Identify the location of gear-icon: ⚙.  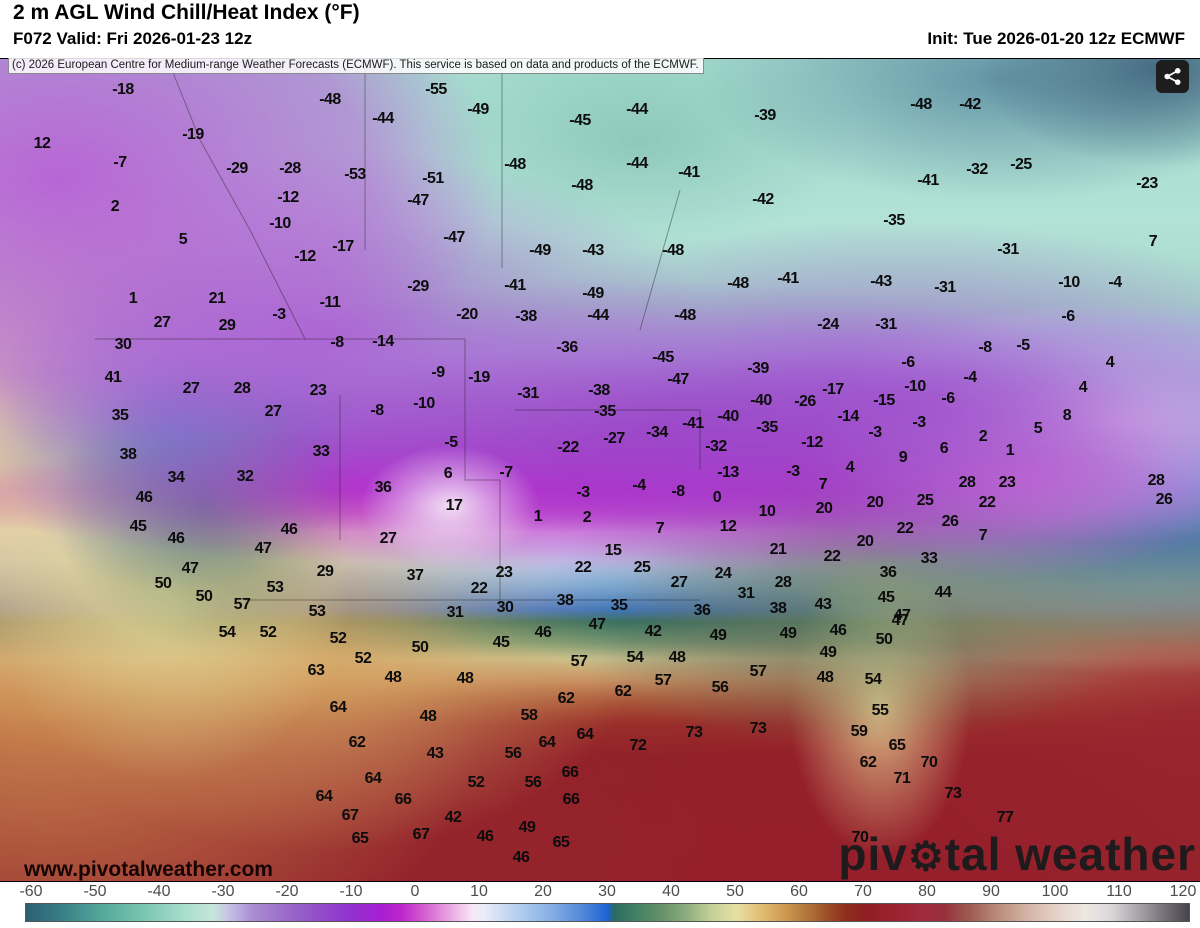
(926, 857).